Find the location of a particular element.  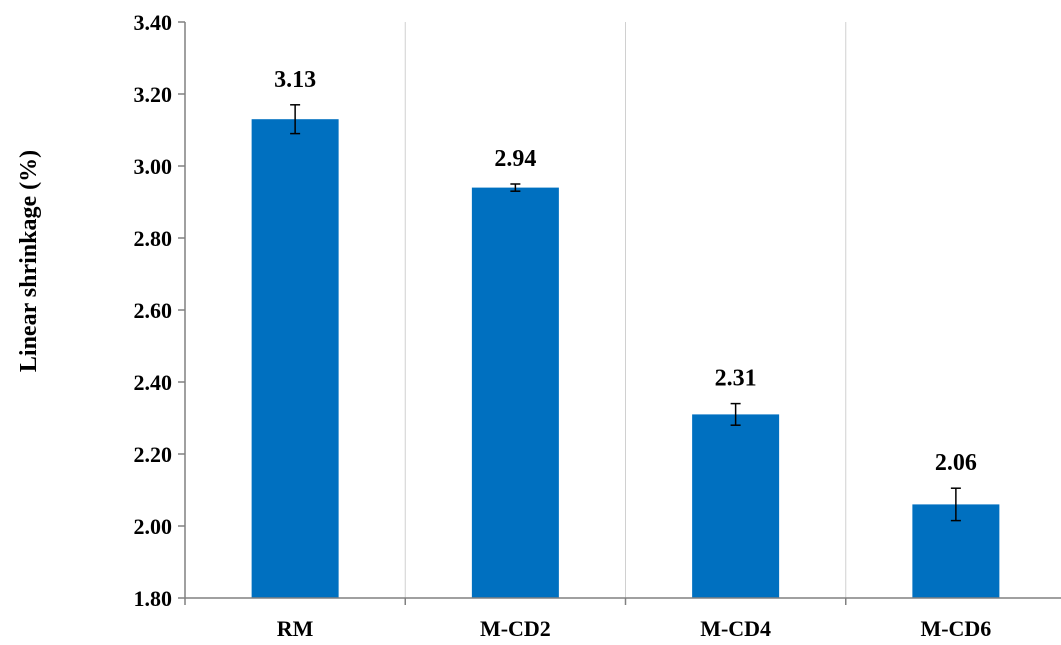

y-tick-label: 3.20 is located at coordinates (153, 94).